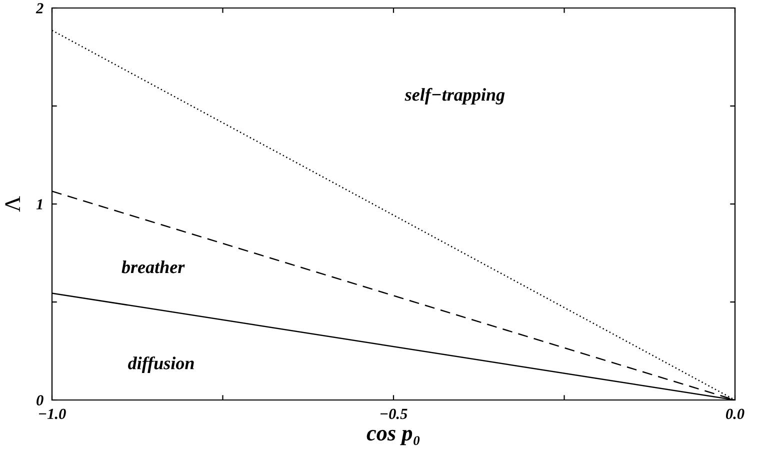 Image resolution: width=759 pixels, height=449 pixels. I want to click on annotation: self−trapping, so click(454, 96).